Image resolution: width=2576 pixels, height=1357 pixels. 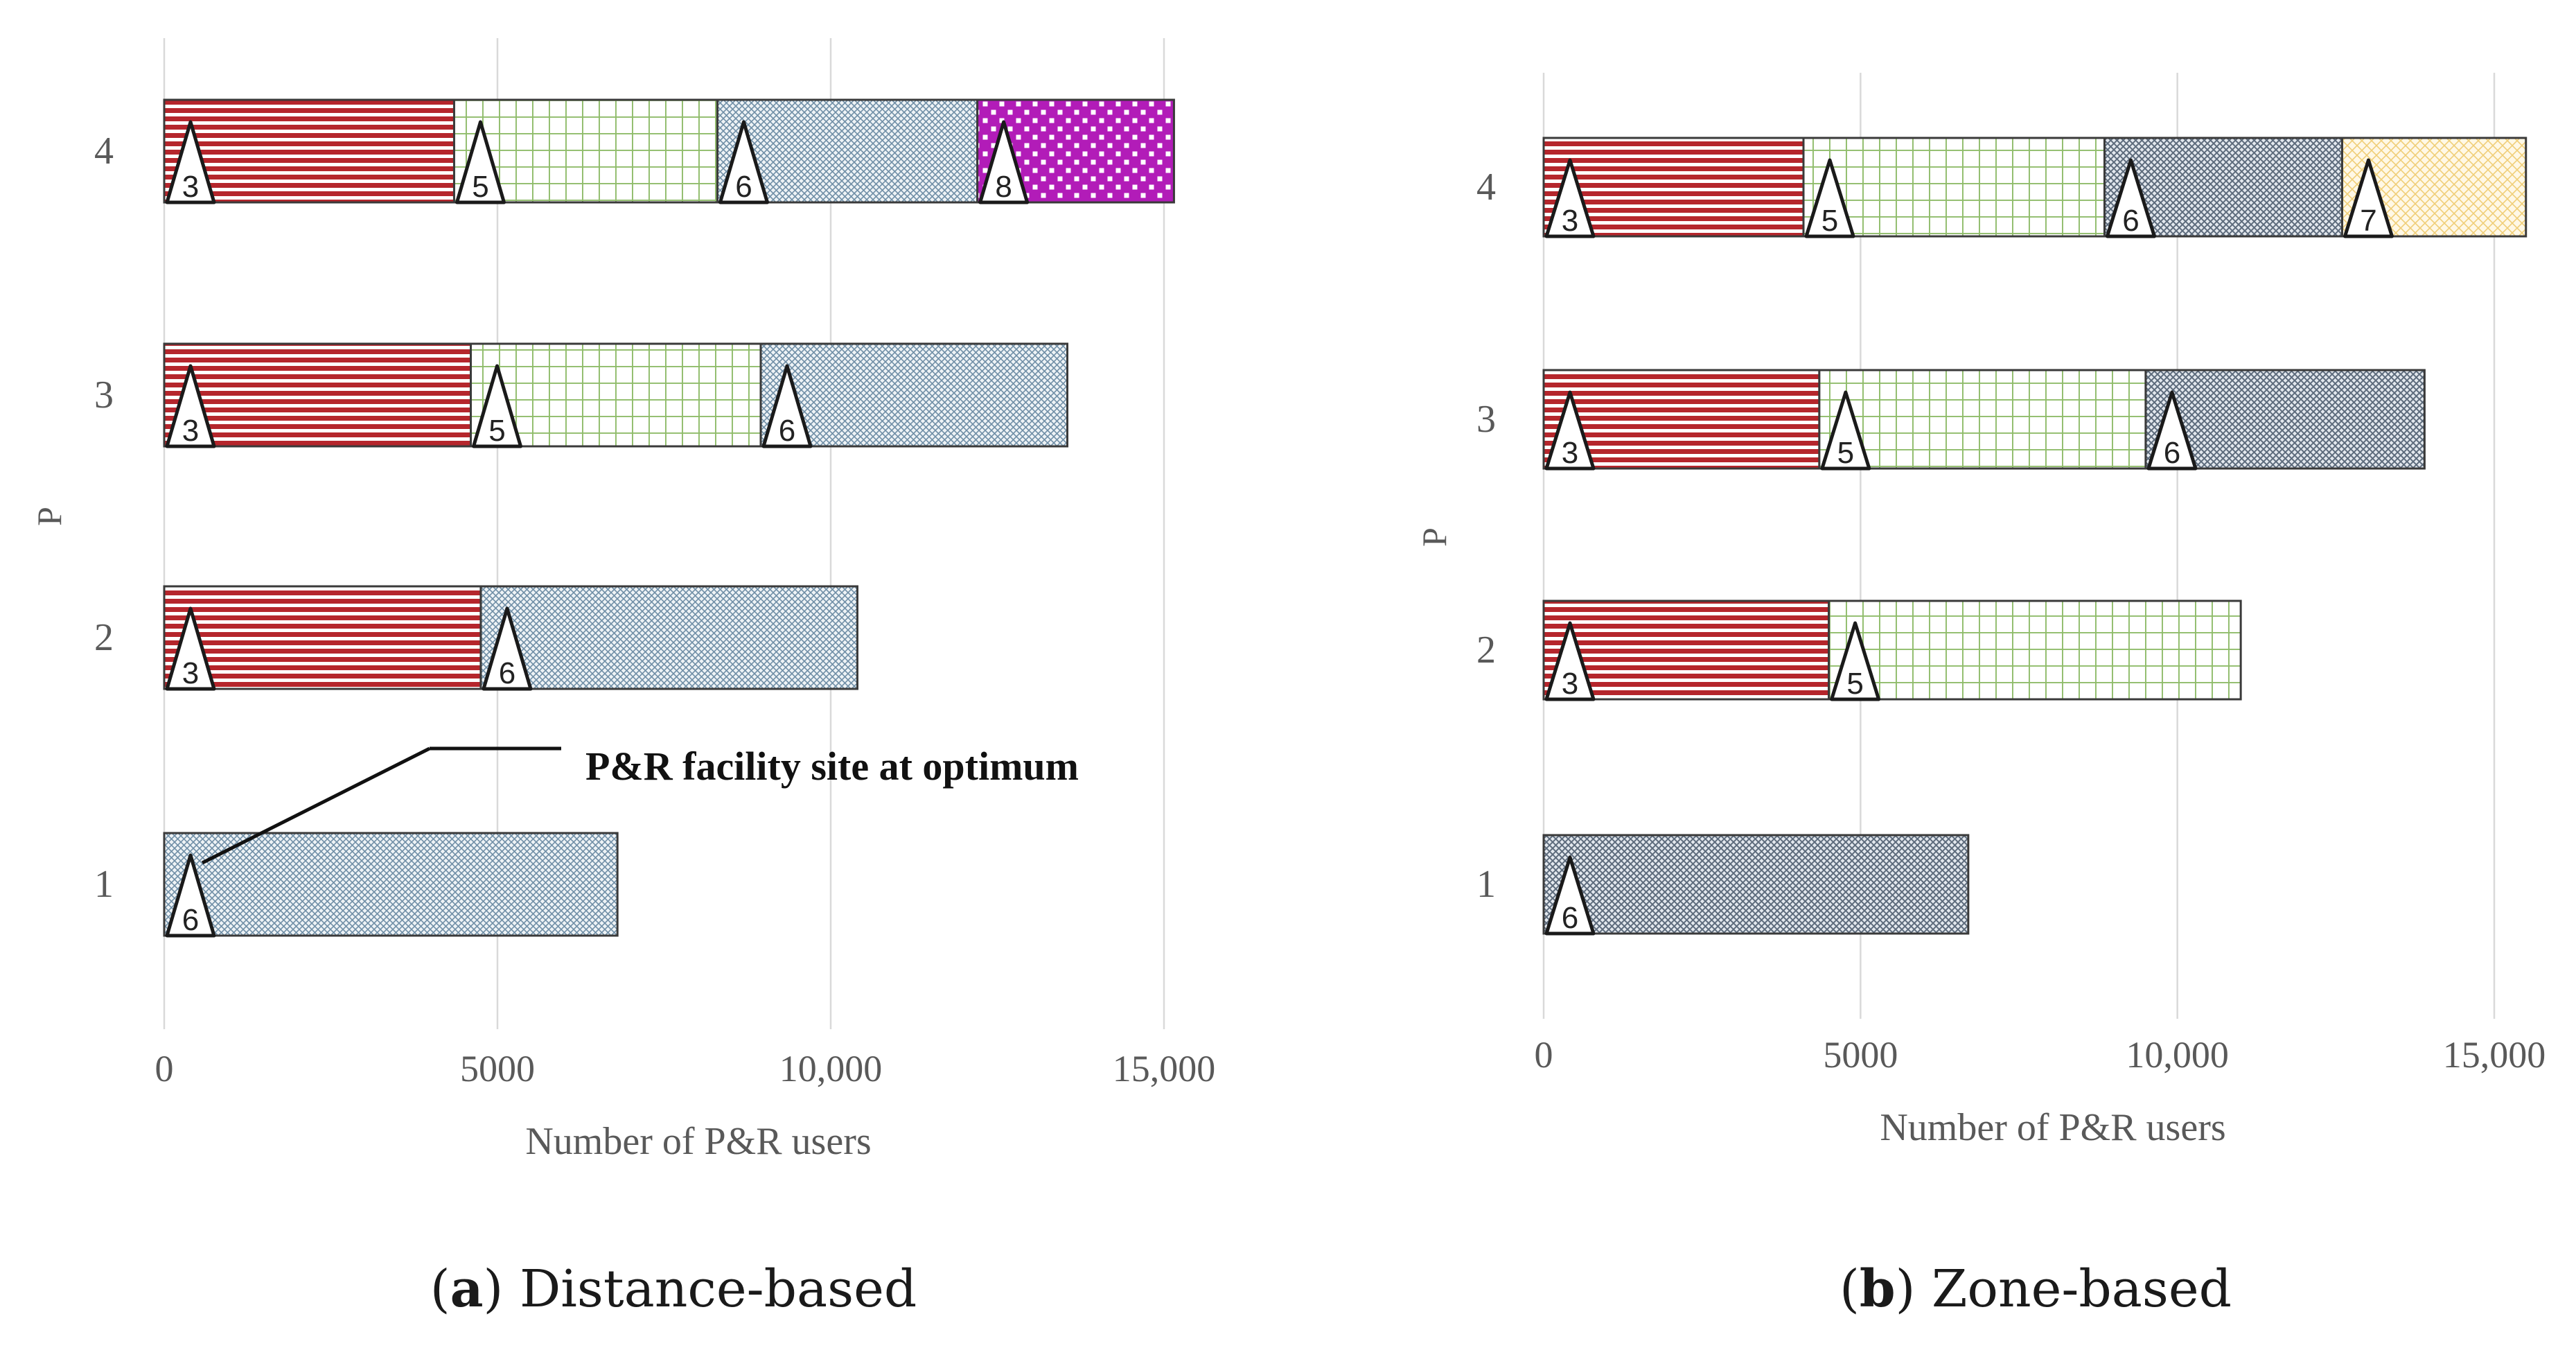 I want to click on caption-b: (b) Zone-based, so click(x=2036, y=1289).